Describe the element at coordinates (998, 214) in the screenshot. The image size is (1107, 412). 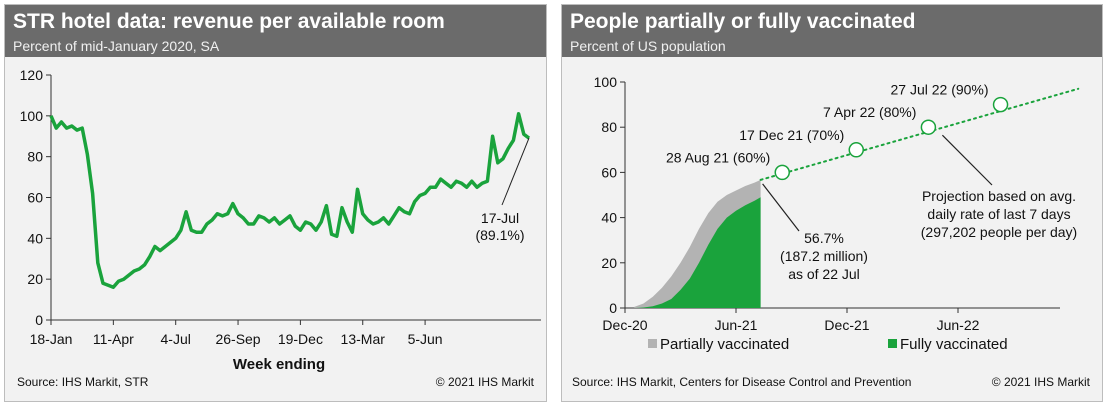
I see `projection-annotation-line-2: daily rate of last 7 days` at that location.